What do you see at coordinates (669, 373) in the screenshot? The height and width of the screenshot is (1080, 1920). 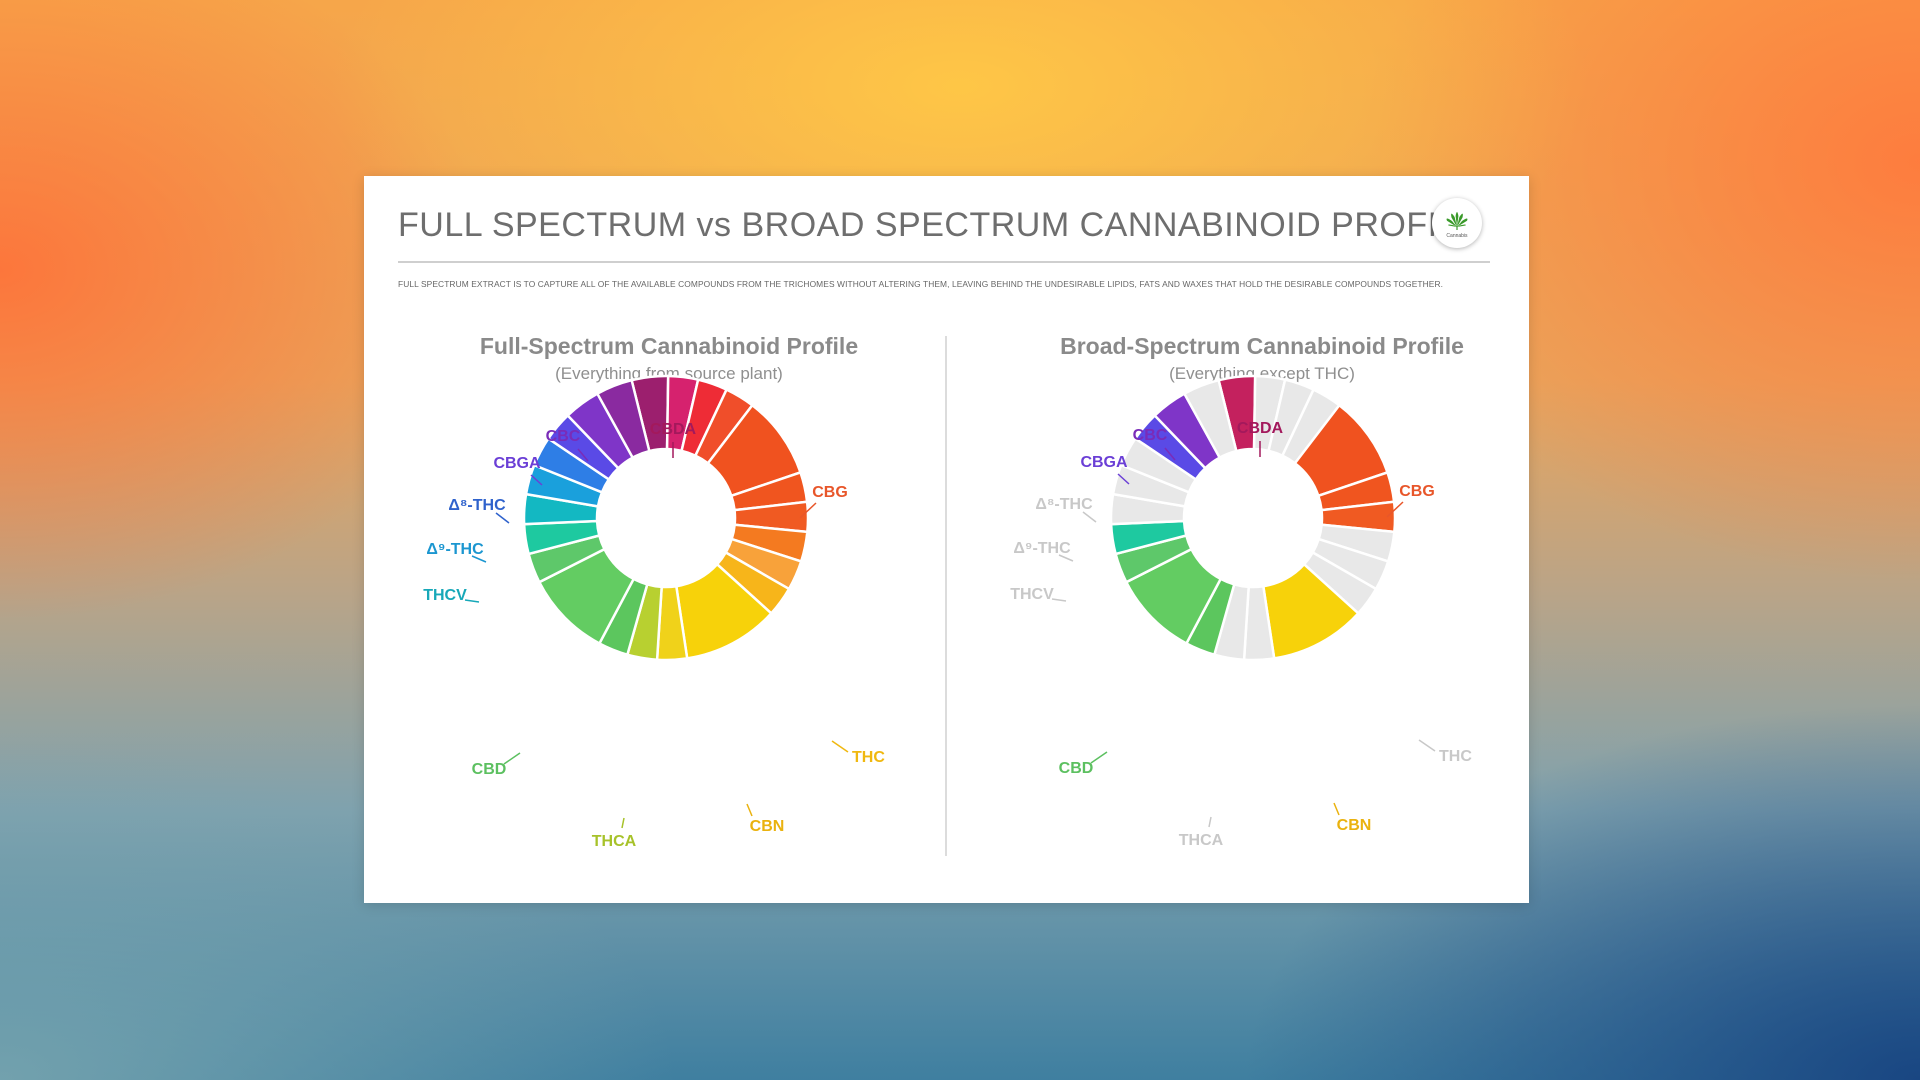 I see `full-spectrum-subtitle: (Everything from source plant)` at bounding box center [669, 373].